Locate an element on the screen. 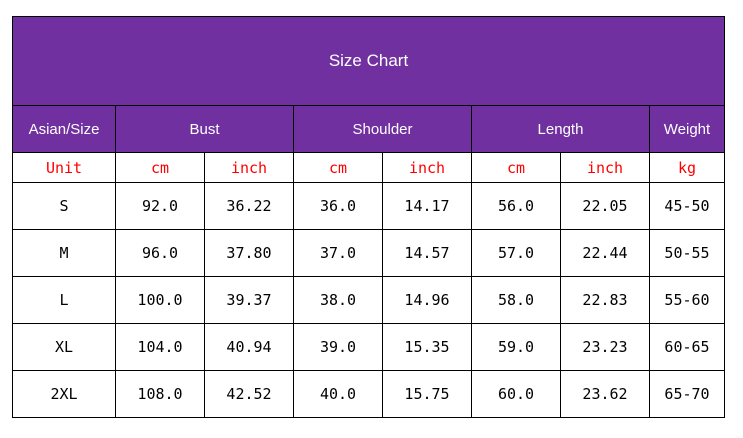 This screenshot has width=743, height=438. value-cell: 36.22 is located at coordinates (249, 206).